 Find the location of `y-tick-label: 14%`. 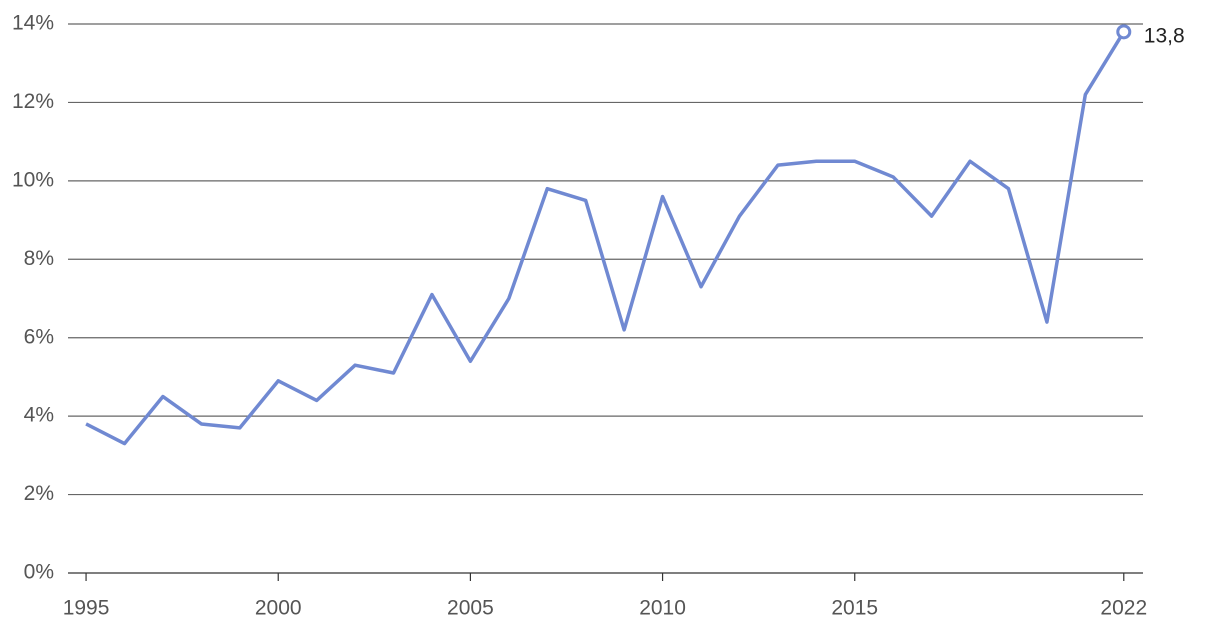

y-tick-label: 14% is located at coordinates (33, 23).